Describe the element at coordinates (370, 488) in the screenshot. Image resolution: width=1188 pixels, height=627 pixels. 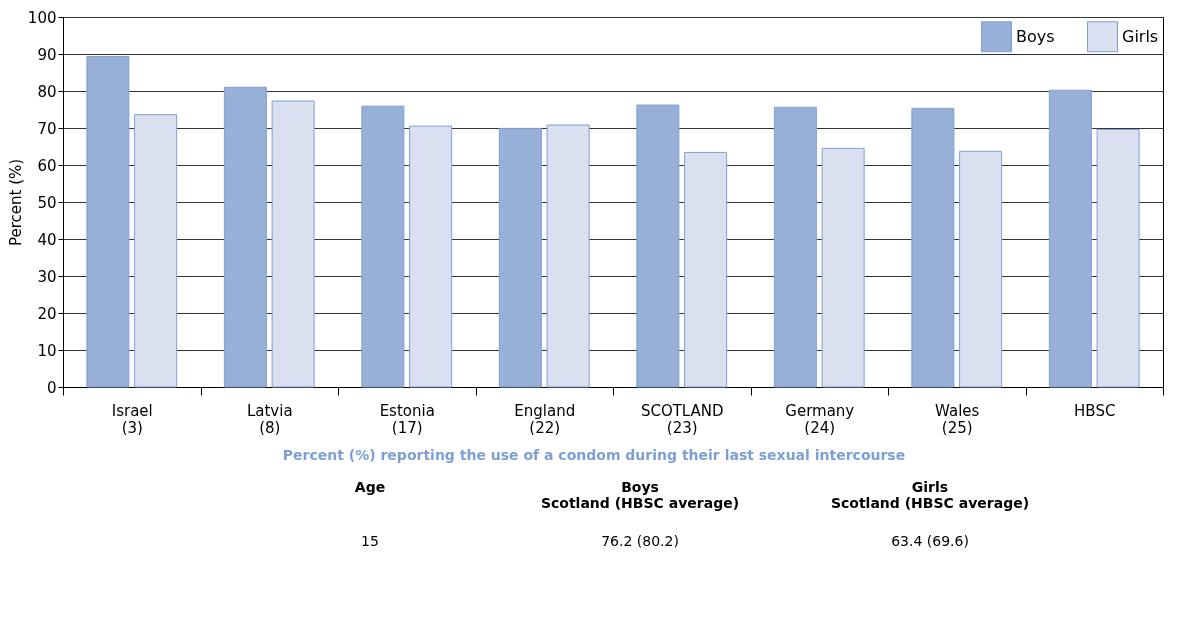
I see `text: Age` at that location.